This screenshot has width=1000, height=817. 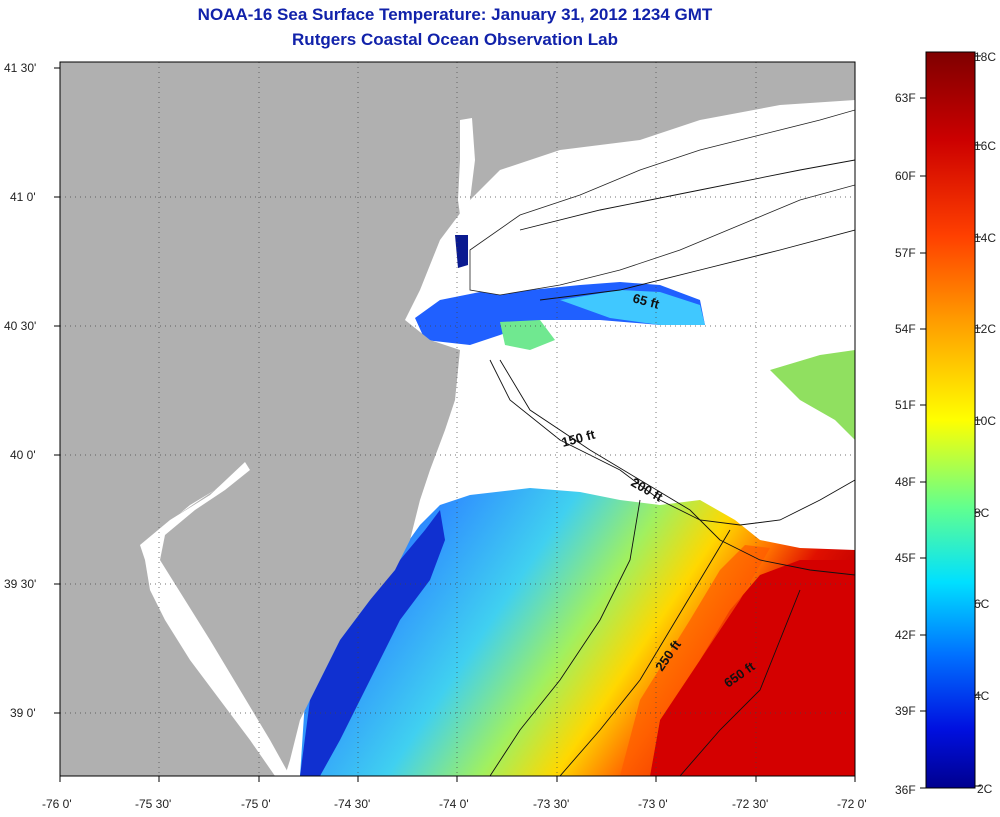 I want to click on colorbar-c-label: 12C, so click(x=985, y=329).